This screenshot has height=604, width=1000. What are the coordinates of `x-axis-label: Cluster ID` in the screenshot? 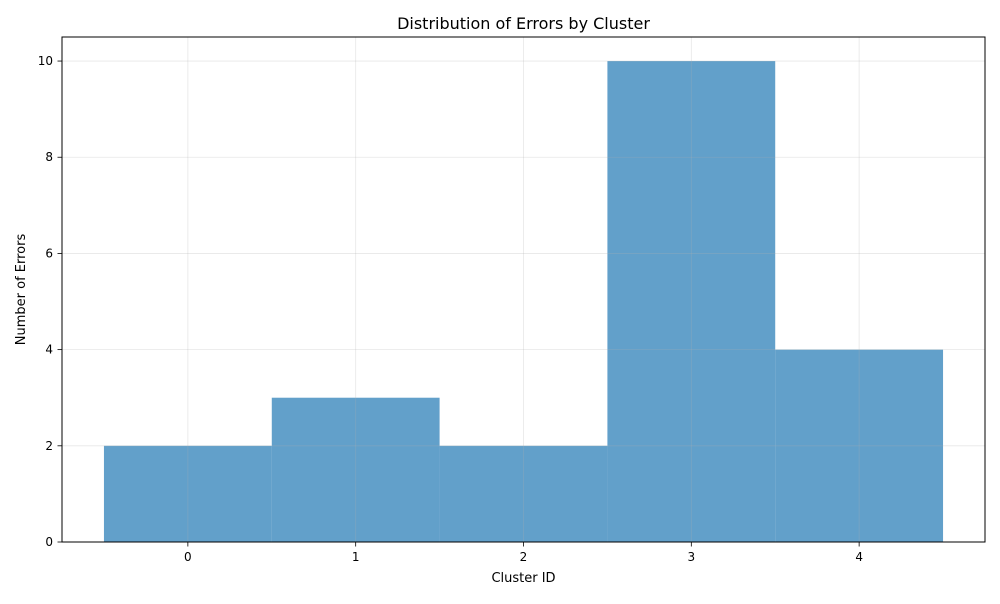 It's located at (523, 578).